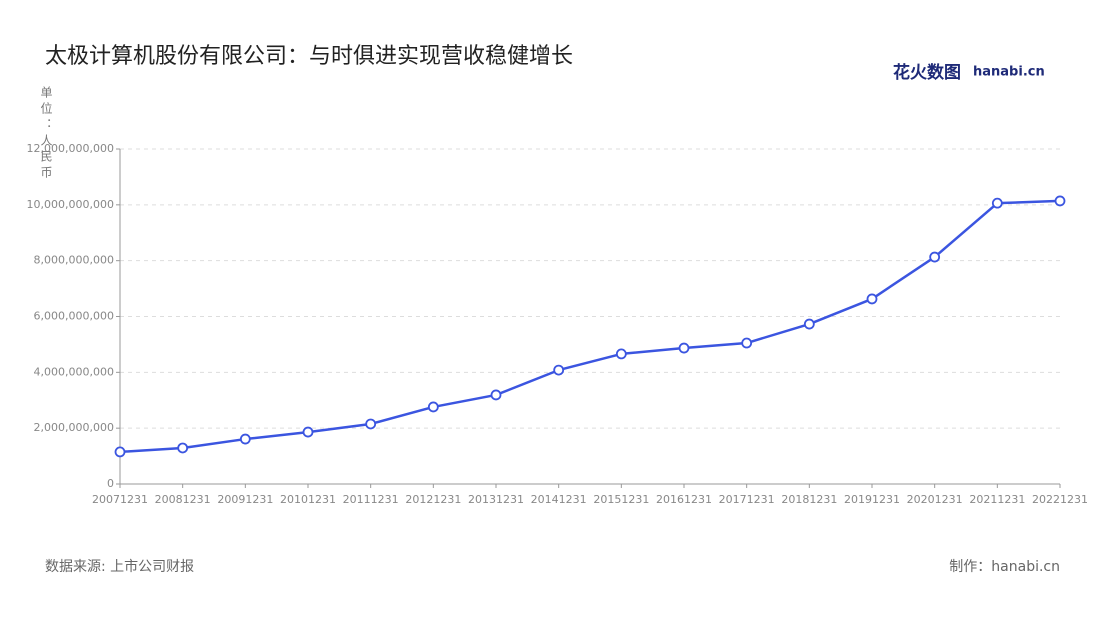  What do you see at coordinates (371, 499) in the screenshot?
I see `x-tick-label: 20111231` at bounding box center [371, 499].